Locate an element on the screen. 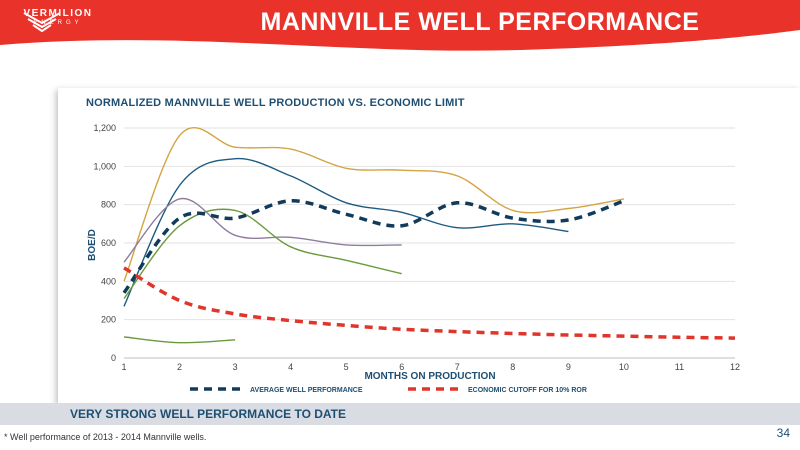 The width and height of the screenshot is (800, 450). page-number: 34 is located at coordinates (783, 433).